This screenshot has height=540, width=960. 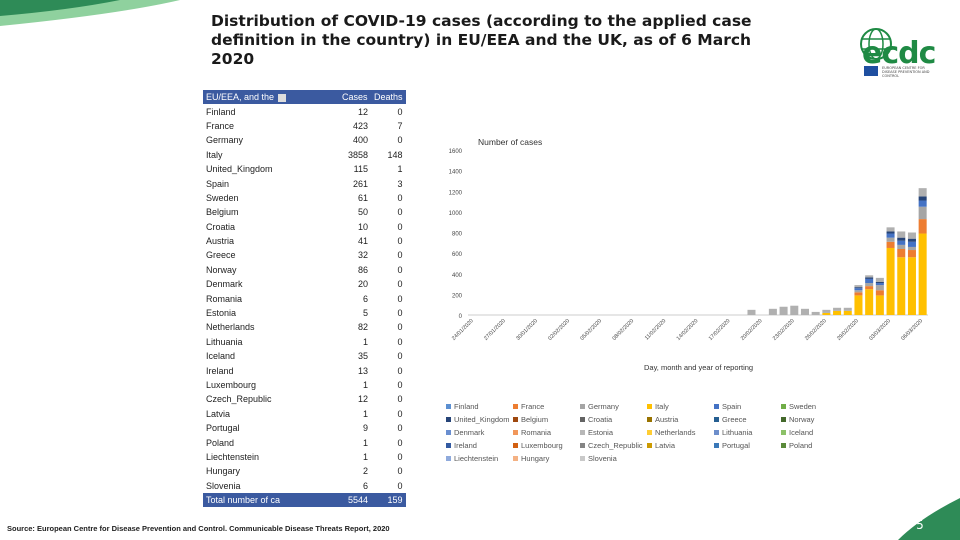 I want to click on legend-item: Hungary, so click(x=546, y=458).